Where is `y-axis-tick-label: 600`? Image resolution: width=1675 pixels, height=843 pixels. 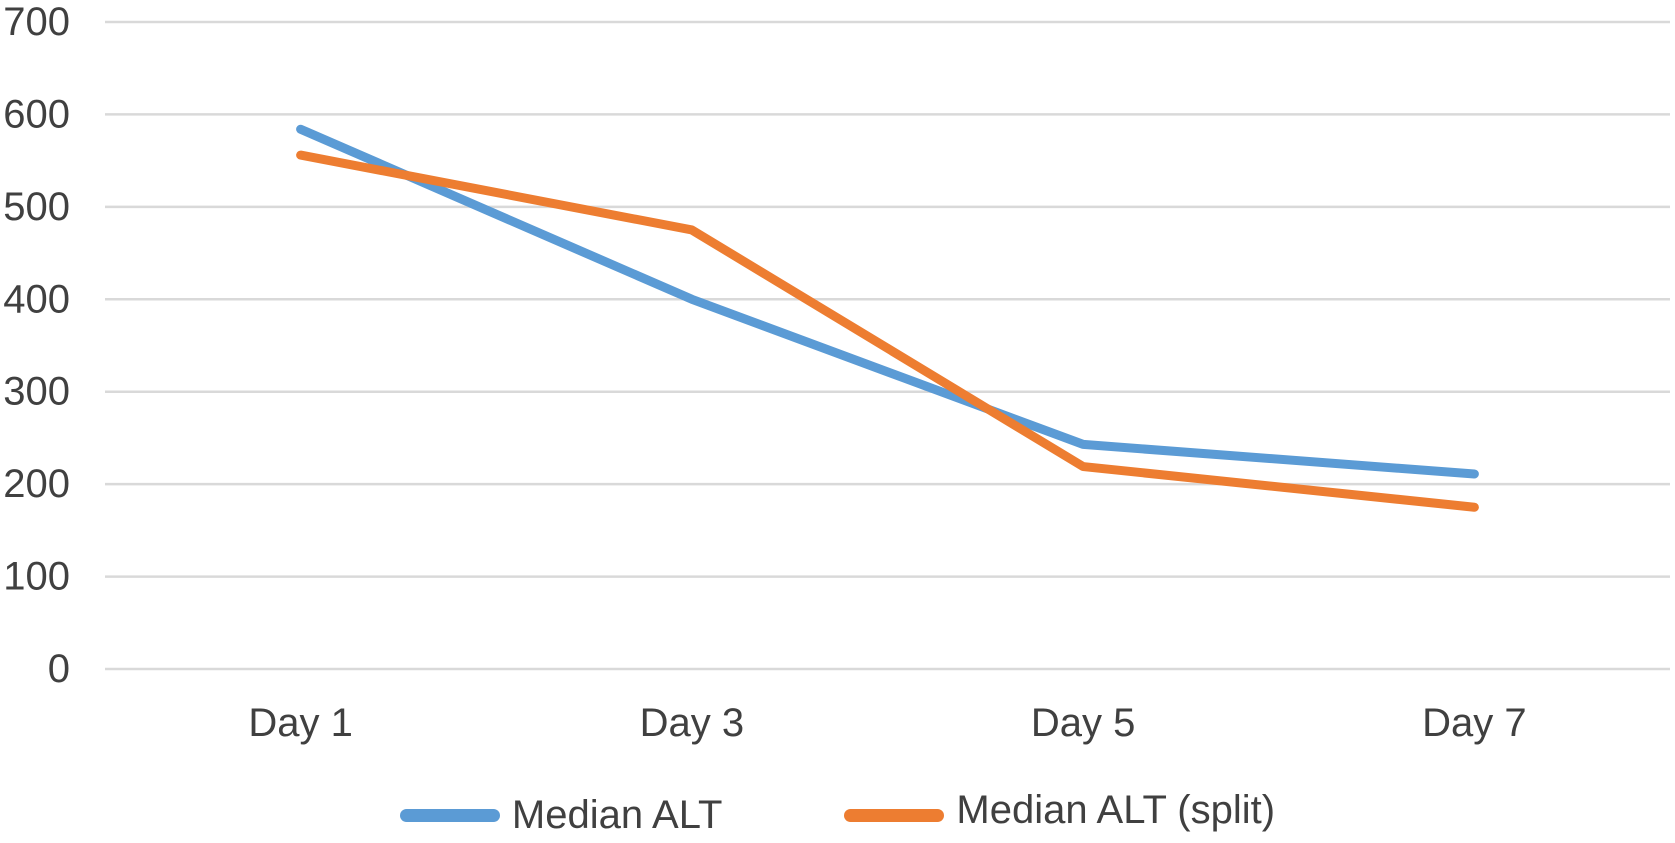 y-axis-tick-label: 600 is located at coordinates (36, 114).